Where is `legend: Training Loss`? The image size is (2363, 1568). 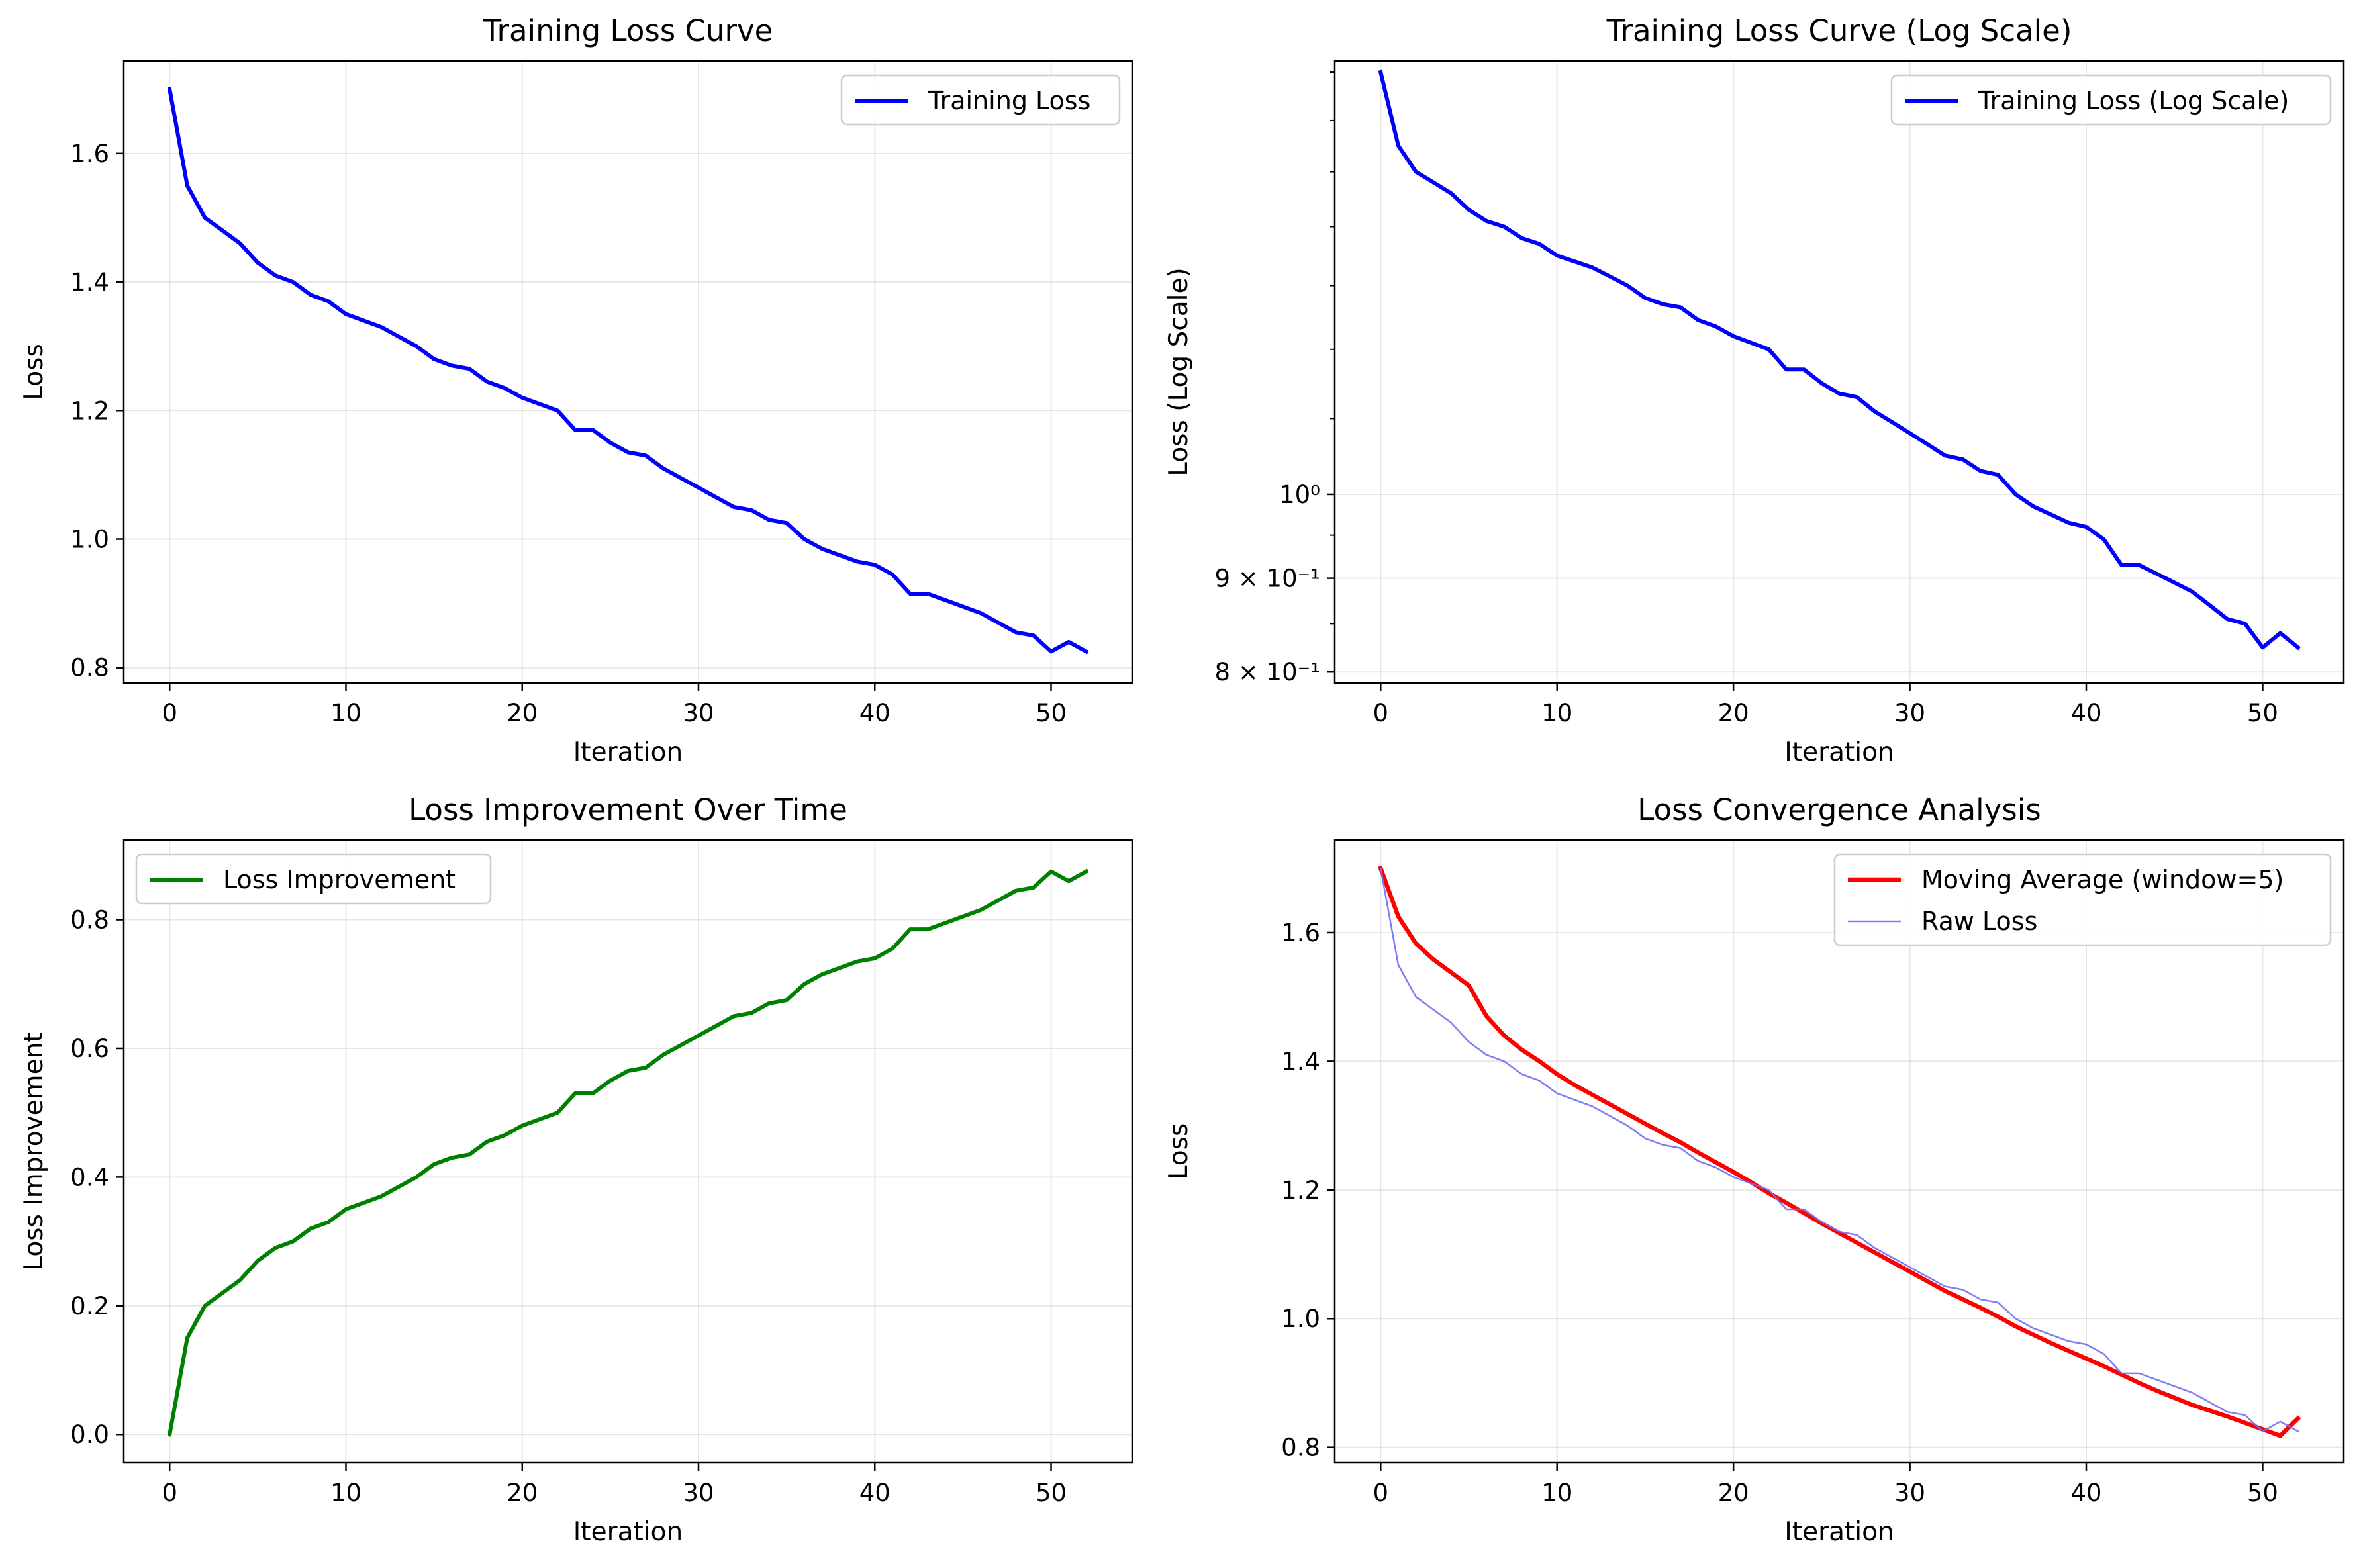
legend: Training Loss is located at coordinates (980, 100).